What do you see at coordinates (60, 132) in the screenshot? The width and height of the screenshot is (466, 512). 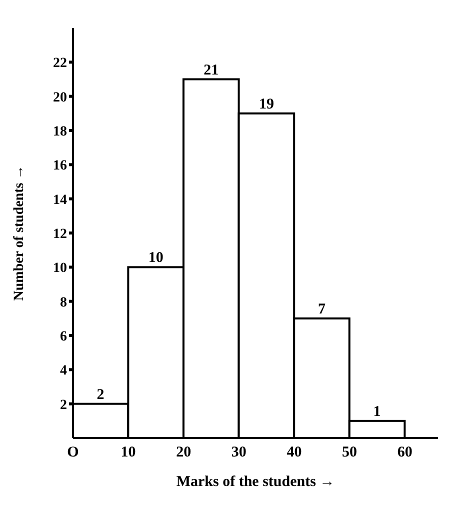 I see `y-tick-label: 18` at bounding box center [60, 132].